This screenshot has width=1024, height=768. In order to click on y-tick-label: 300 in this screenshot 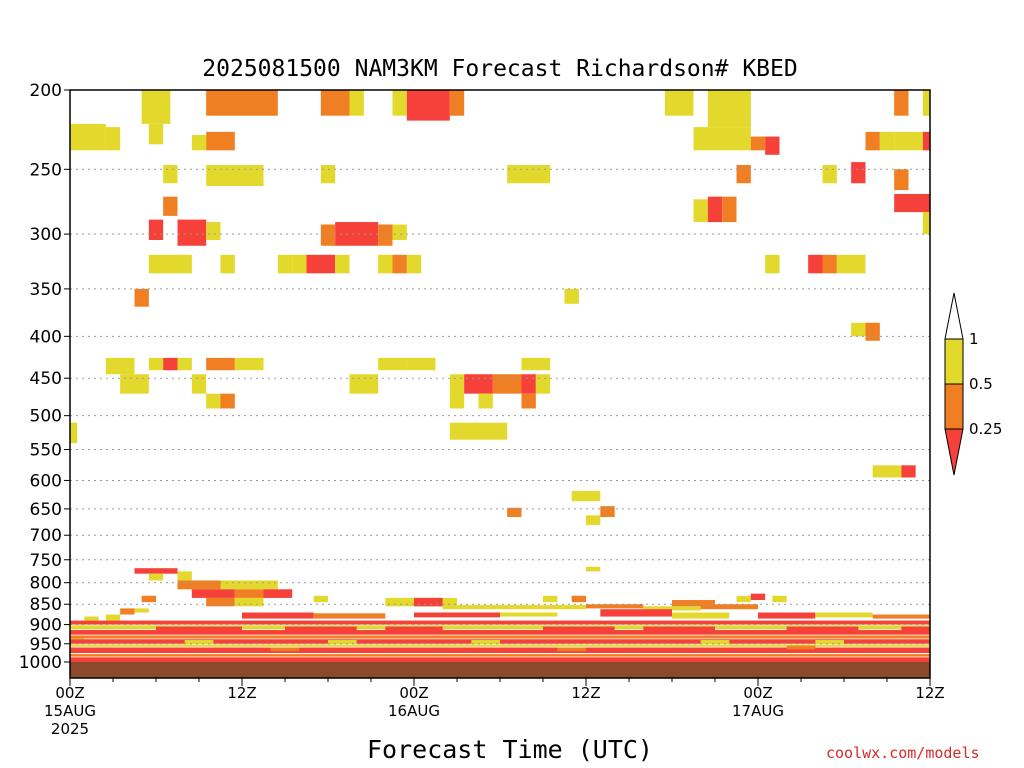, I will do `click(46, 235)`.